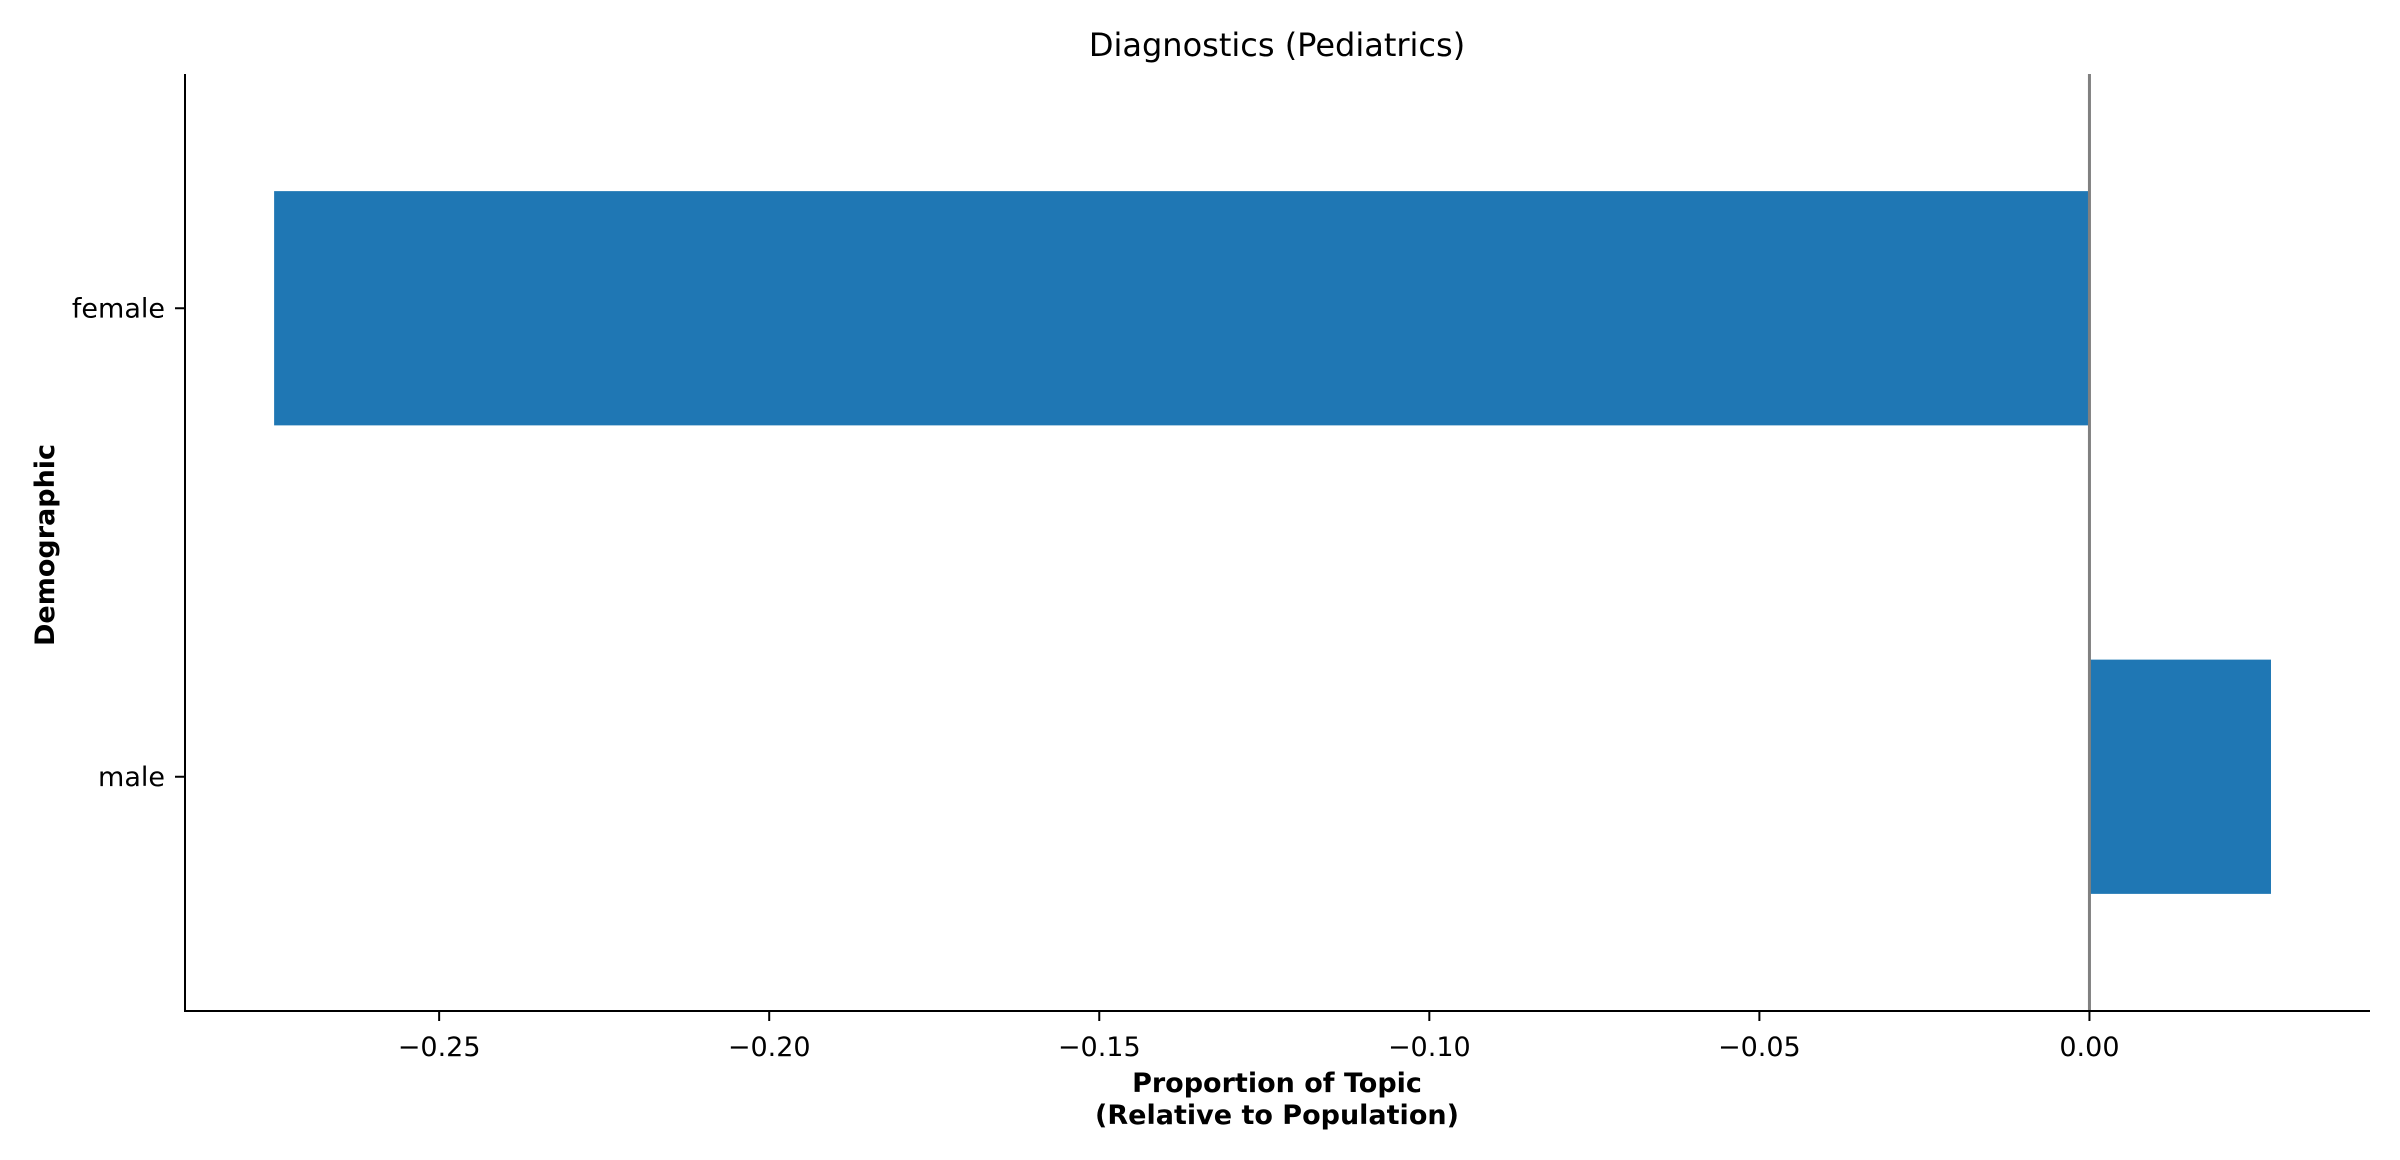 The height and width of the screenshot is (1160, 2400). Describe the element at coordinates (128, 543) in the screenshot. I see `y-axis-ticks: female male` at that location.